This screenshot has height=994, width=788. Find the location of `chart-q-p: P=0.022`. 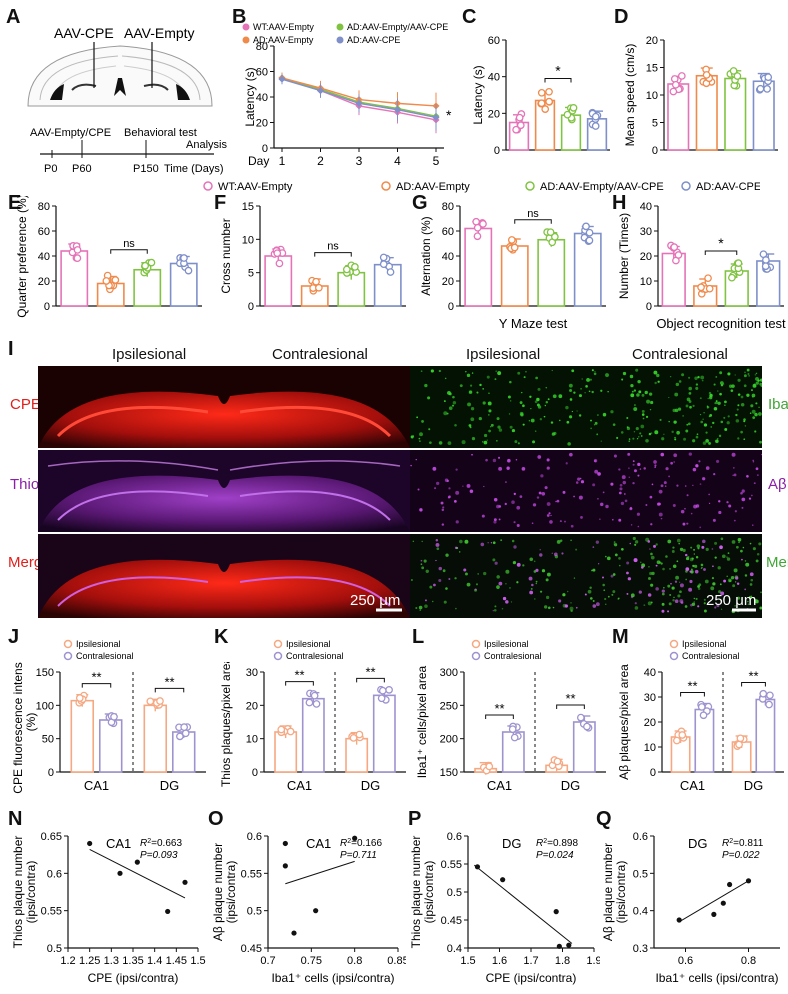

chart-q-p: P=0.022 is located at coordinates (741, 855).